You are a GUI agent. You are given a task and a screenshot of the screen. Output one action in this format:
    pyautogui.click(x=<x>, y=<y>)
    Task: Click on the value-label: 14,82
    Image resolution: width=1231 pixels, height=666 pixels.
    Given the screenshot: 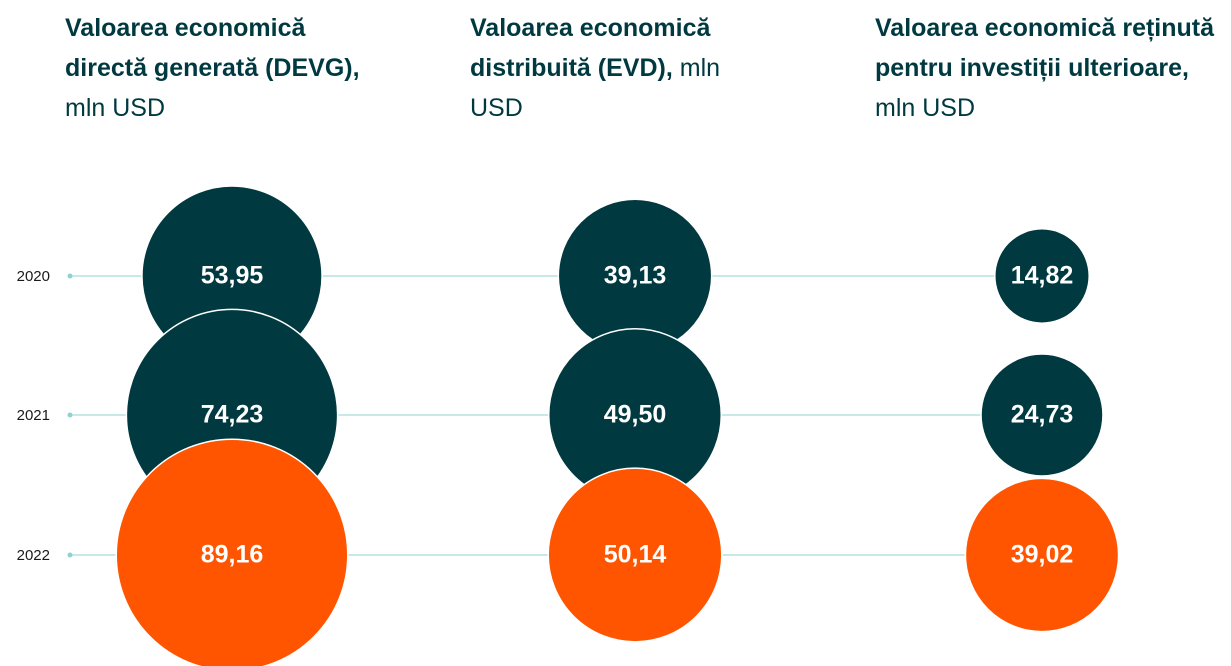 What is the action you would take?
    pyautogui.click(x=1042, y=276)
    